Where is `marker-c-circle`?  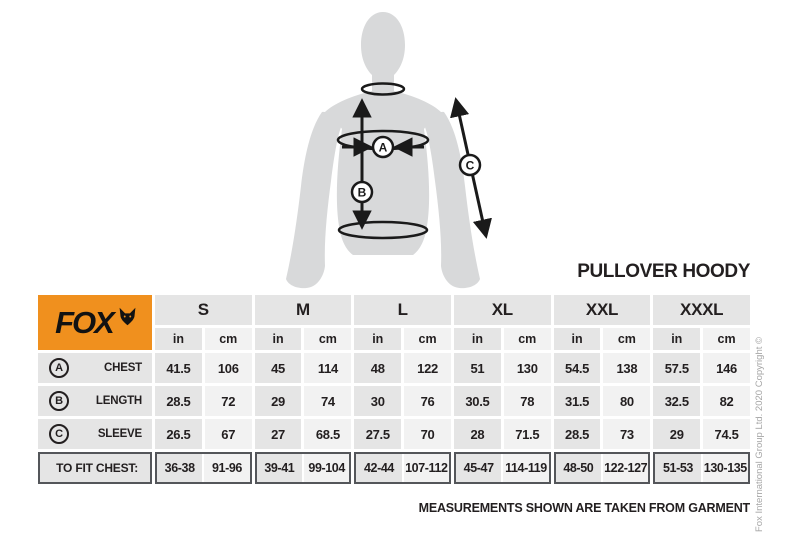
marker-c-circle is located at coordinates (470, 165).